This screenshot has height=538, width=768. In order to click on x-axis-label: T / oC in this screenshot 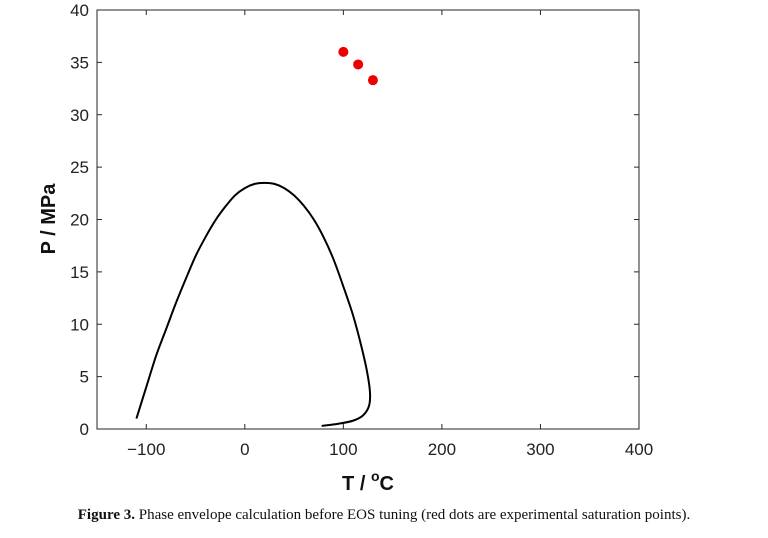, I will do `click(368, 481)`.